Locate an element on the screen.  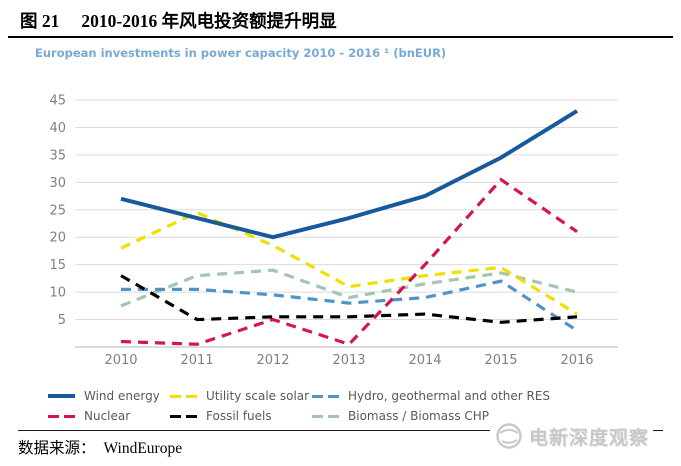
legend-swatch-utility-scale-solar is located at coordinates (183, 396).